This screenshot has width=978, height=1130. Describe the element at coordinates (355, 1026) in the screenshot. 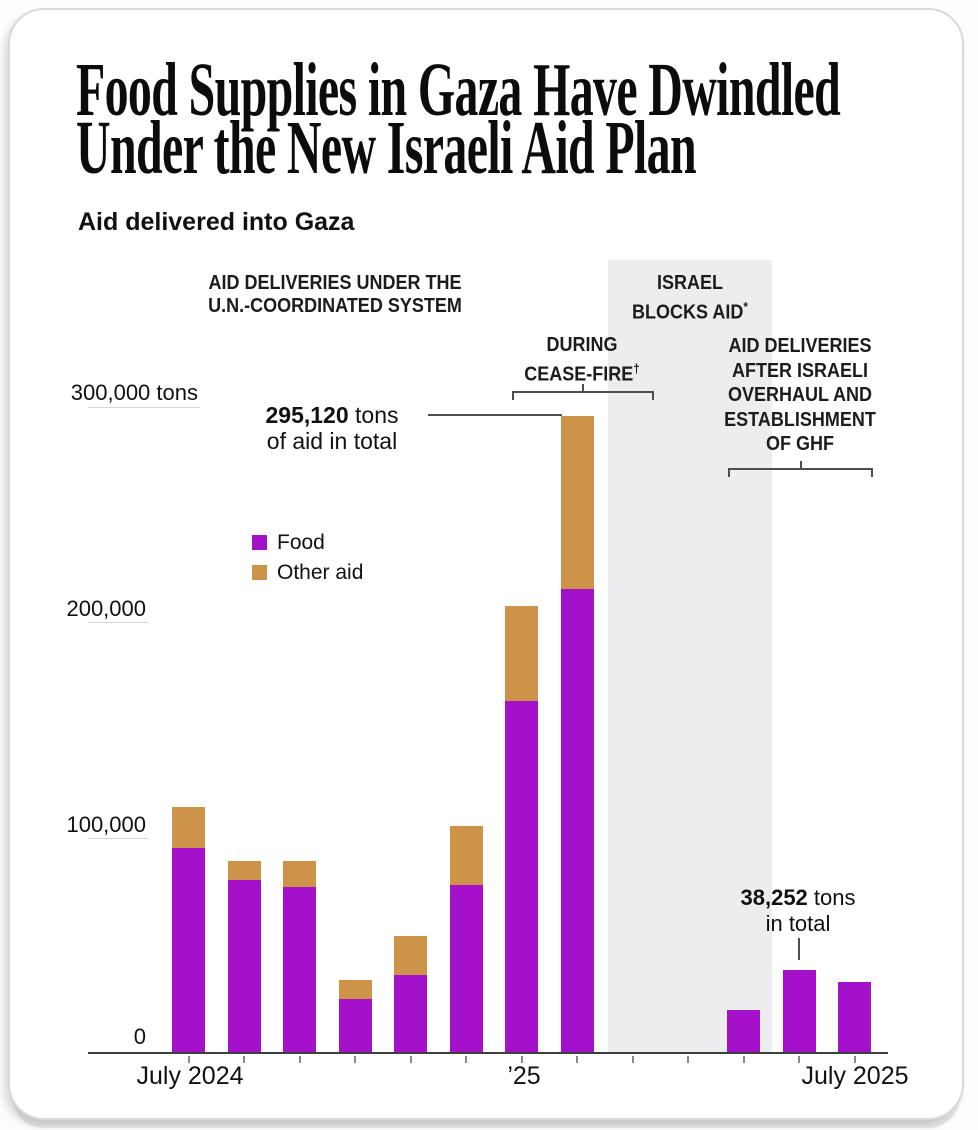

I see `bar-oct-2024-food` at that location.